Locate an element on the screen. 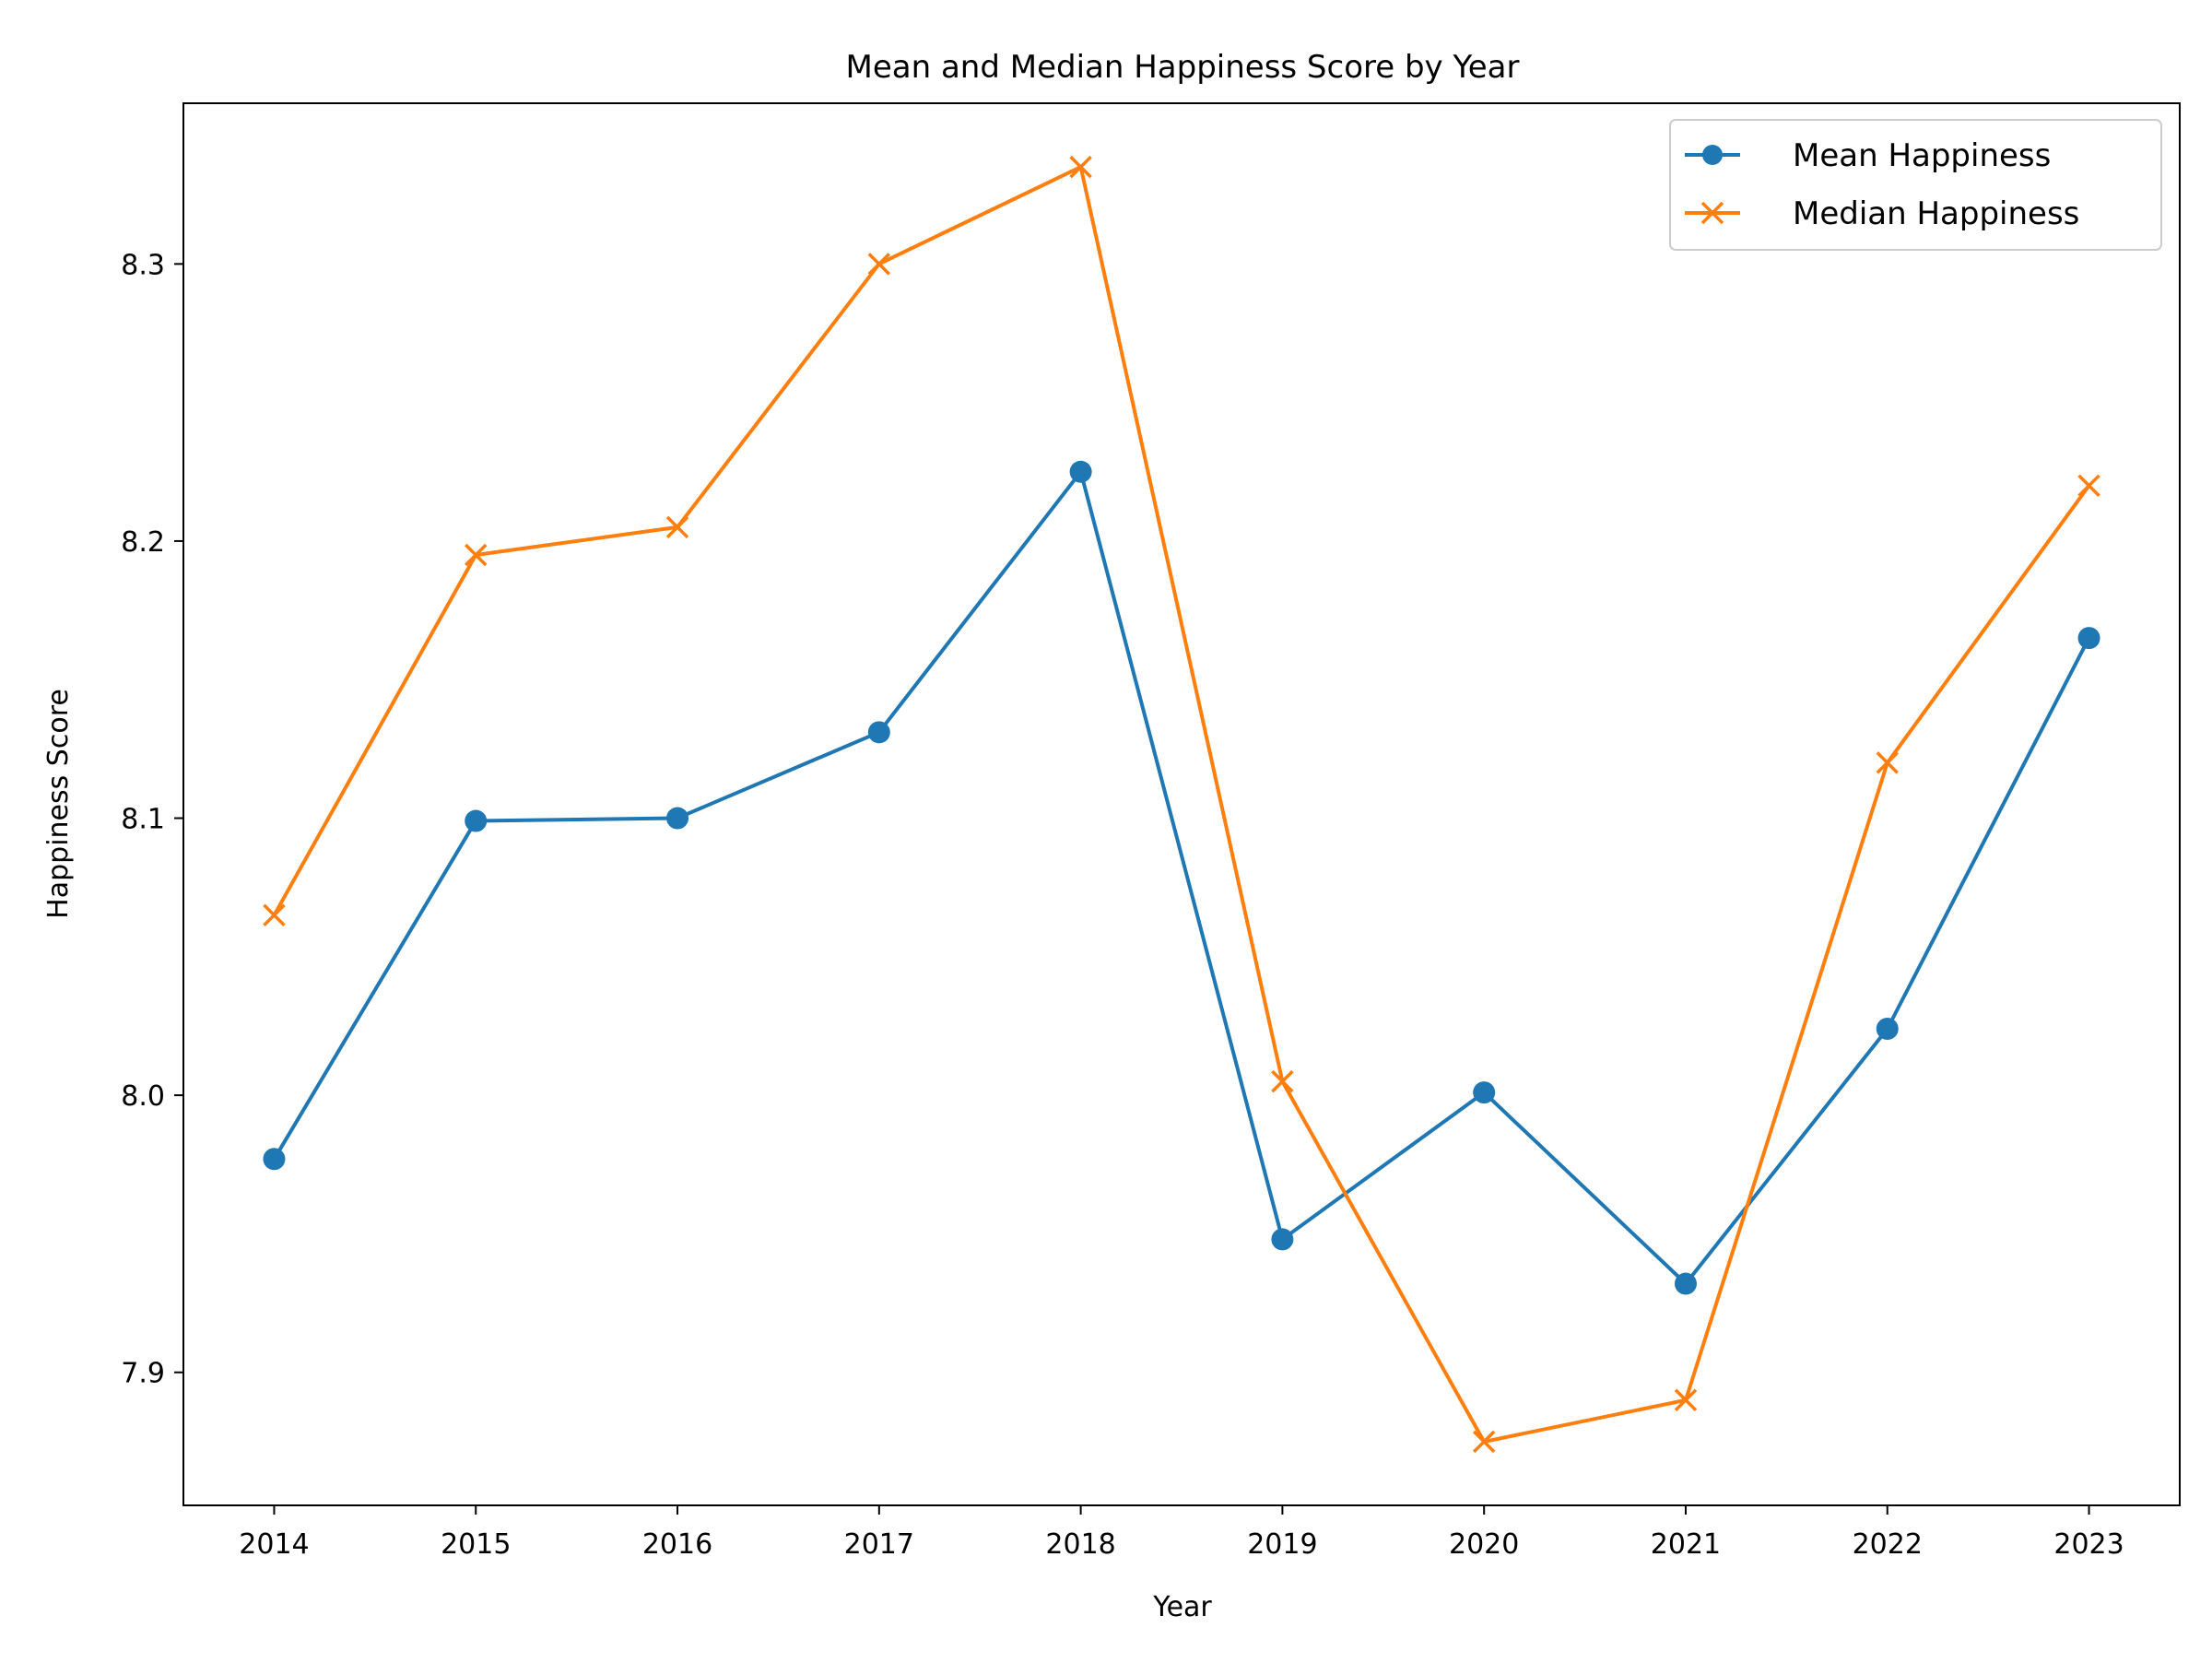 Image resolution: width=2212 pixels, height=1663 pixels. y-tick-label: 7.9 is located at coordinates (143, 1374).